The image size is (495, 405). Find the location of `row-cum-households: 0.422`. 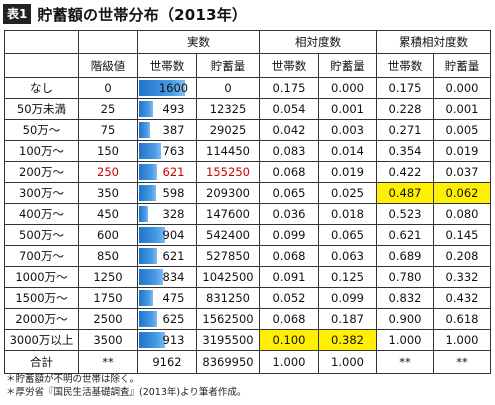

row-cum-households: 0.422 is located at coordinates (405, 172).